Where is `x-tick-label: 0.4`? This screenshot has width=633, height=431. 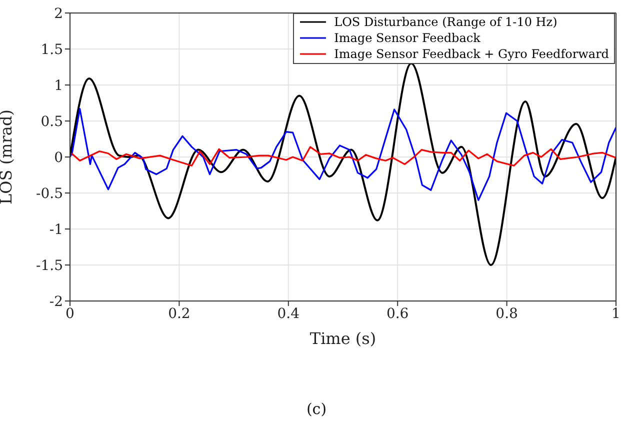 x-tick-label: 0.4 is located at coordinates (288, 314).